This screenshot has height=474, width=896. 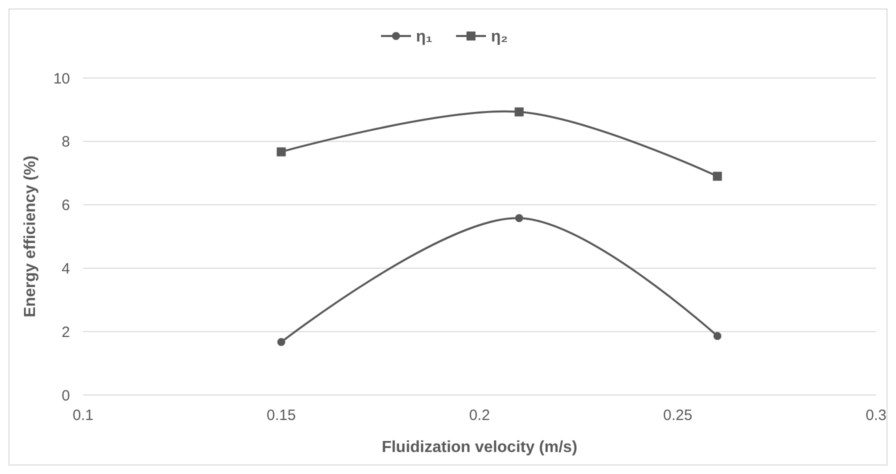 What do you see at coordinates (677, 415) in the screenshot?
I see `x-tick-label: 0.25` at bounding box center [677, 415].